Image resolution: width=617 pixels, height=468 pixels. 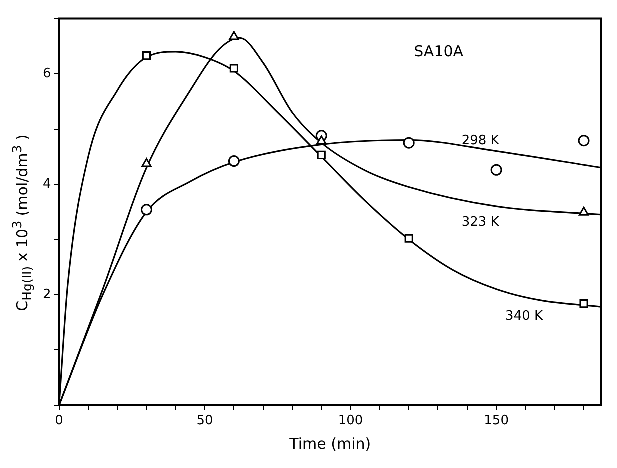 What do you see at coordinates (47, 294) in the screenshot?
I see `y-tick-label: 2` at bounding box center [47, 294].